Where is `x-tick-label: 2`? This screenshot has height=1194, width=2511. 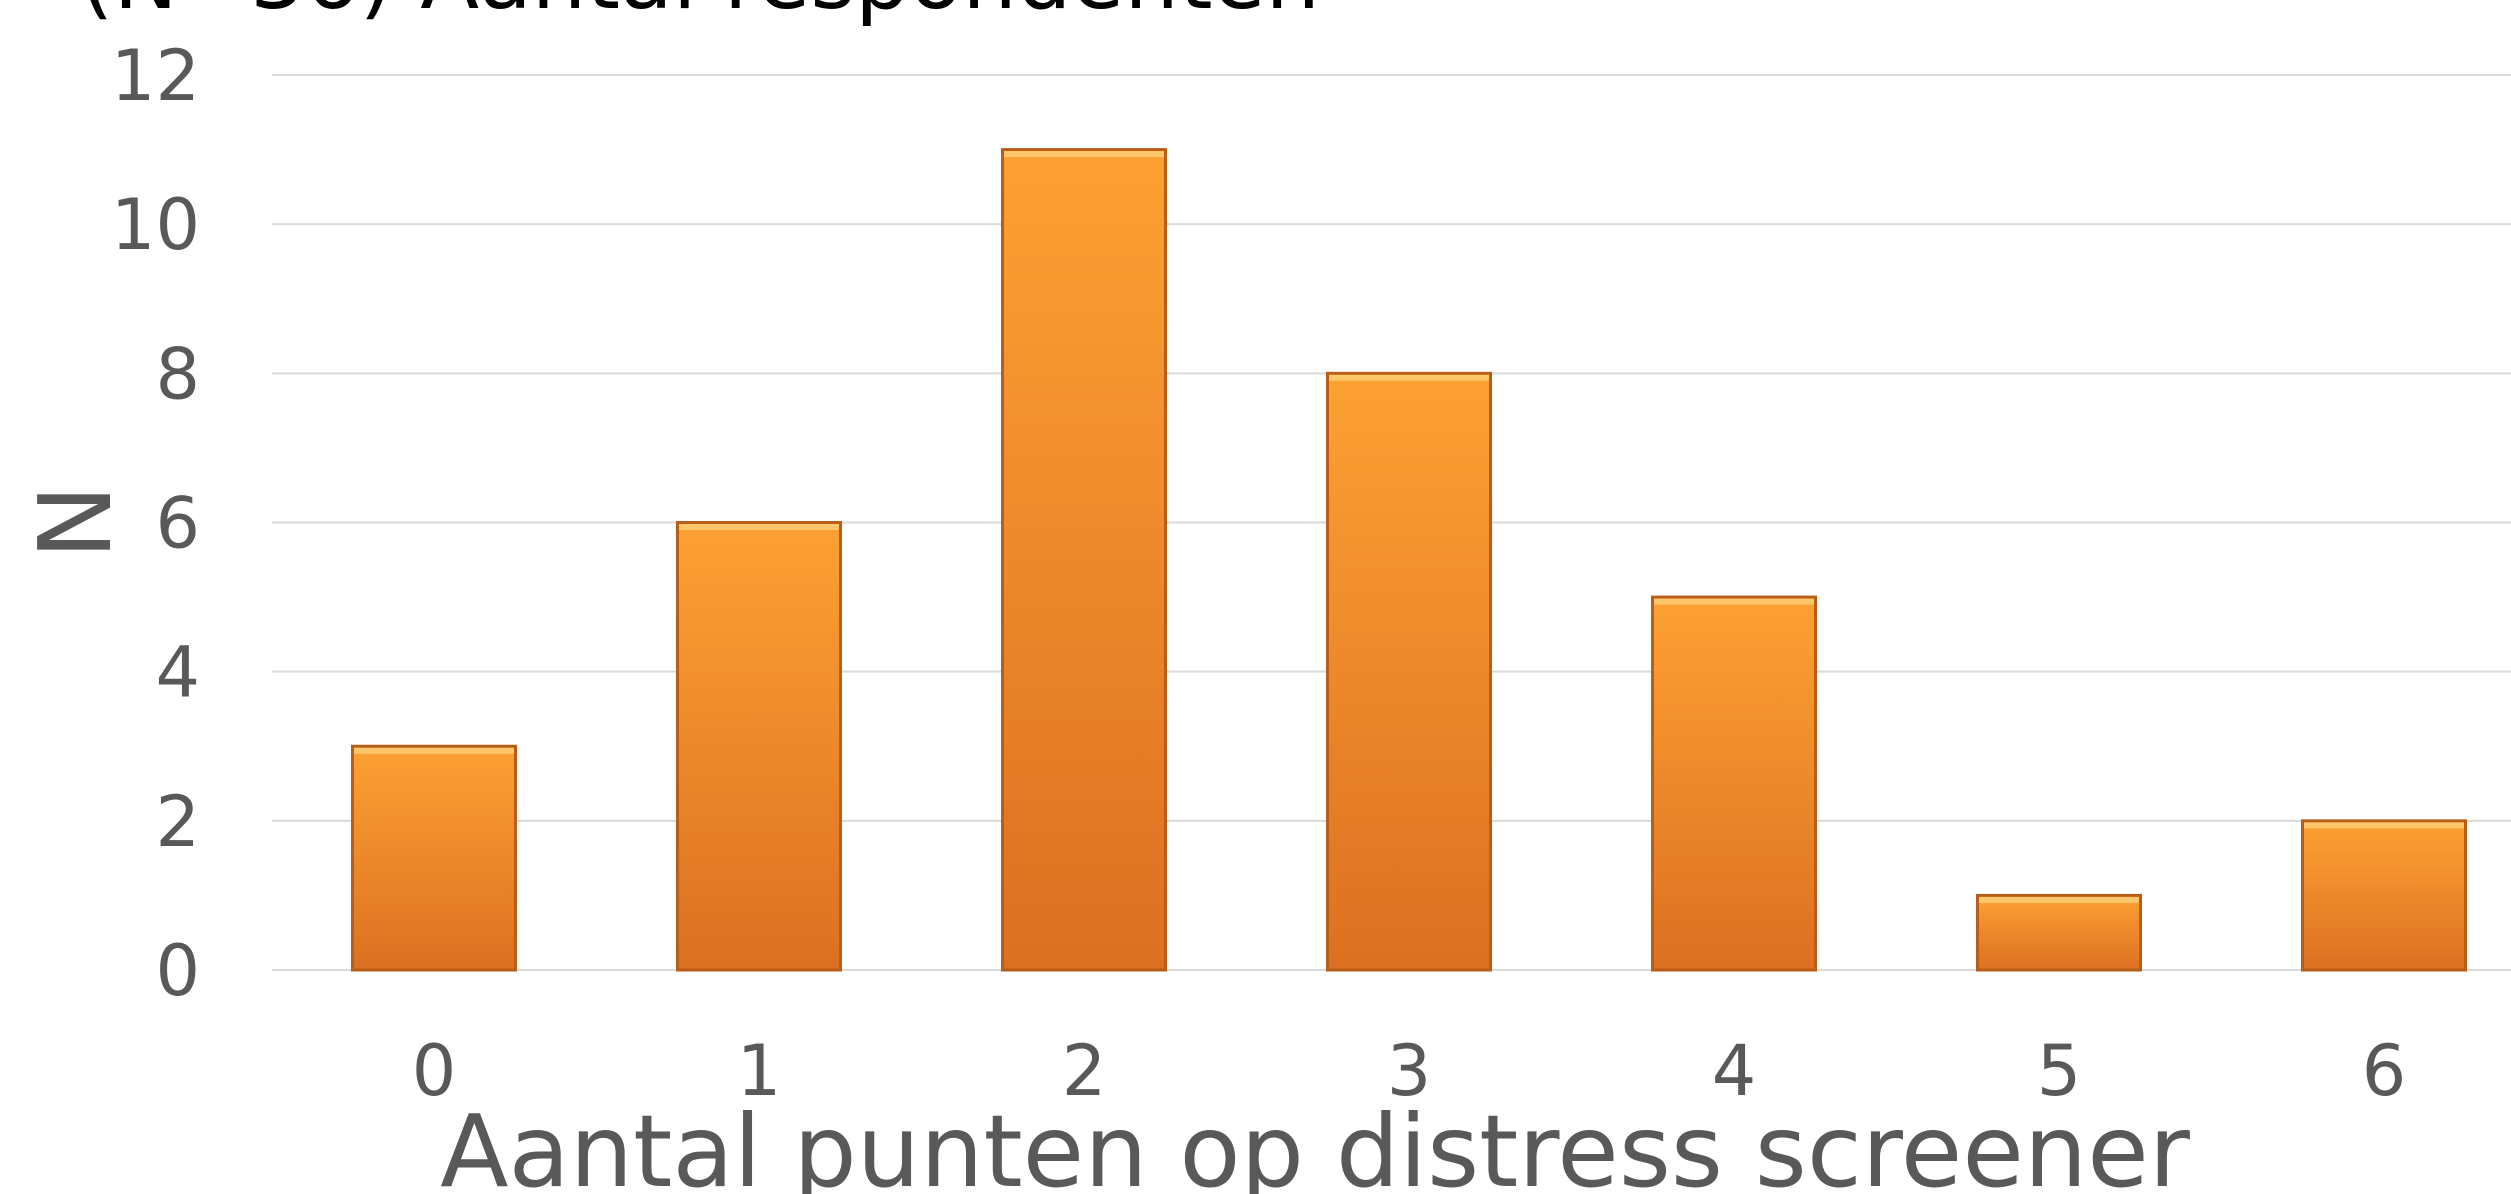 x-tick-label: 2 is located at coordinates (1084, 1071).